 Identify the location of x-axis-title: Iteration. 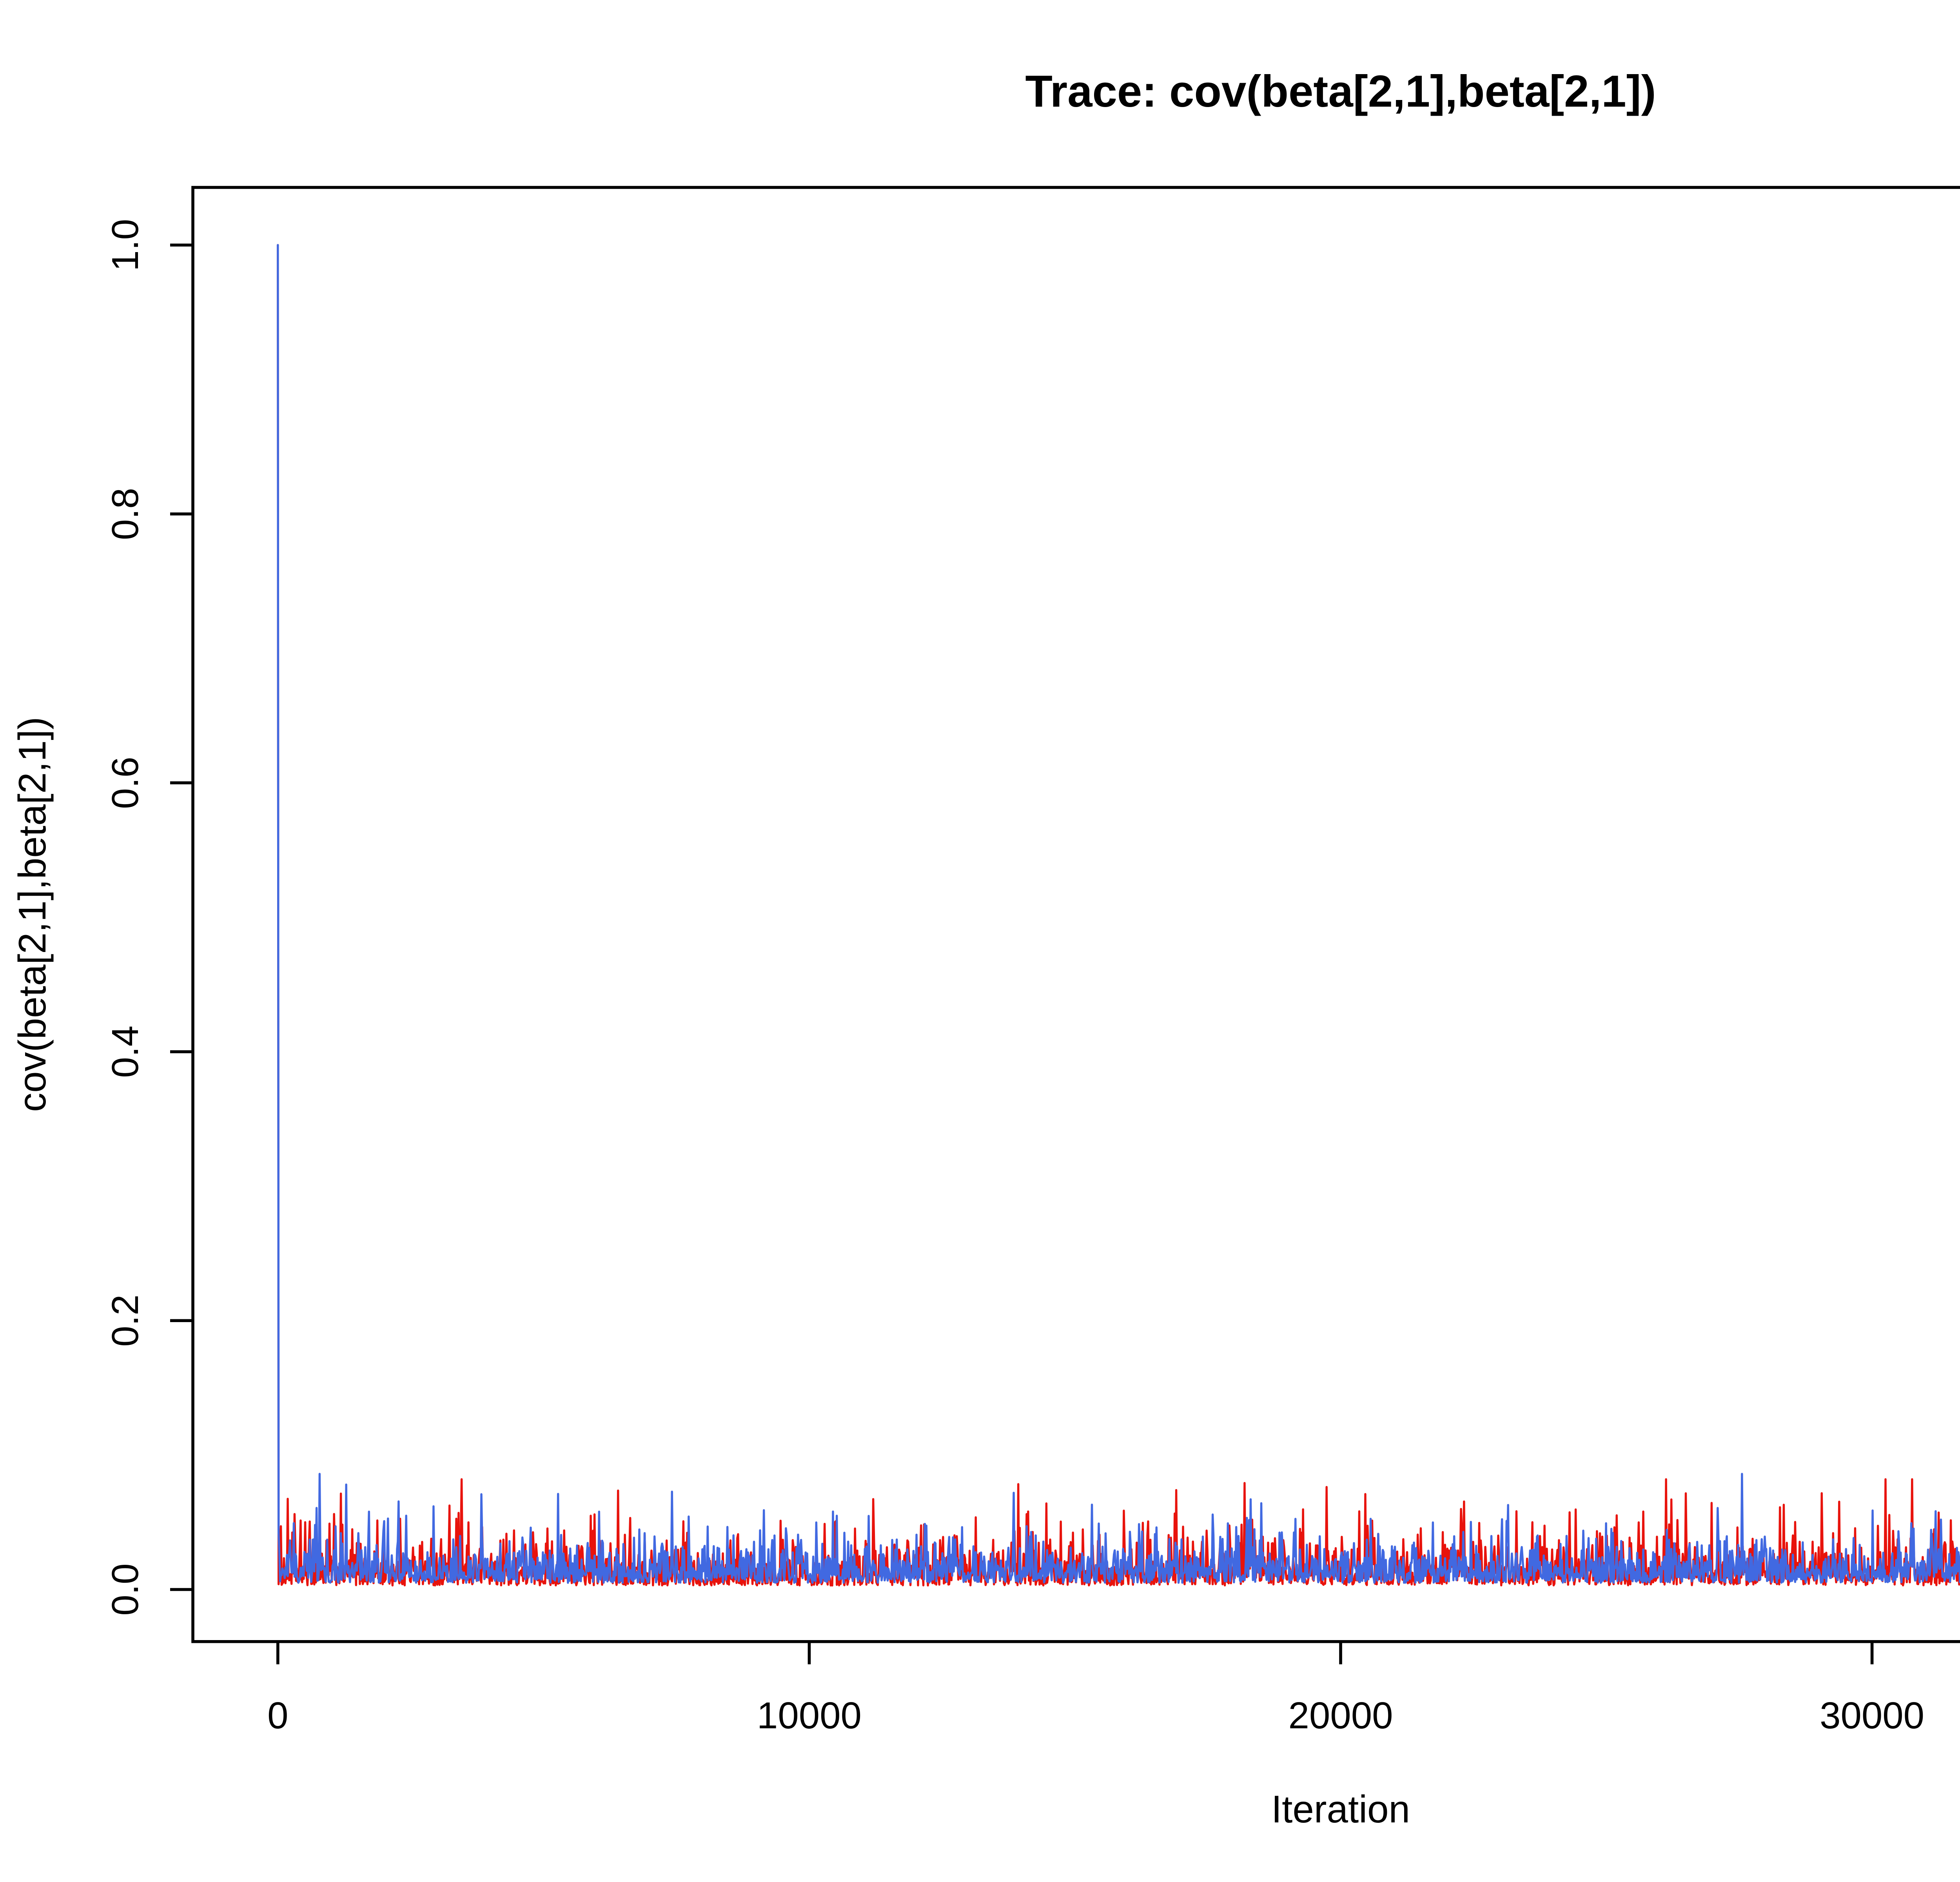
(1340, 1809).